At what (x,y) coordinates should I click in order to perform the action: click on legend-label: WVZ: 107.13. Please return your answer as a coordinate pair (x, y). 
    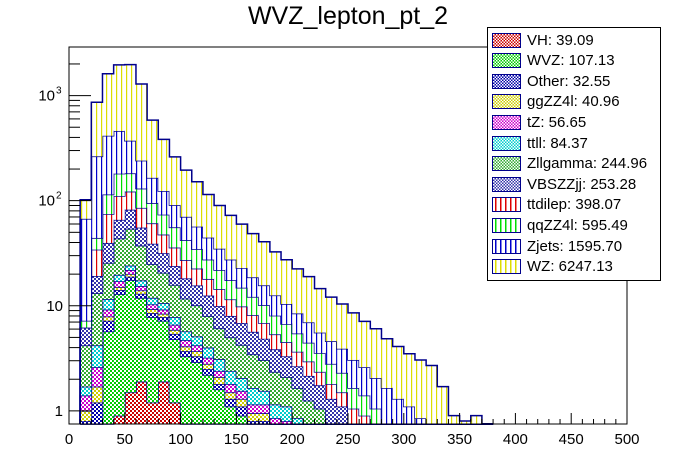
    Looking at the image, I should click on (571, 61).